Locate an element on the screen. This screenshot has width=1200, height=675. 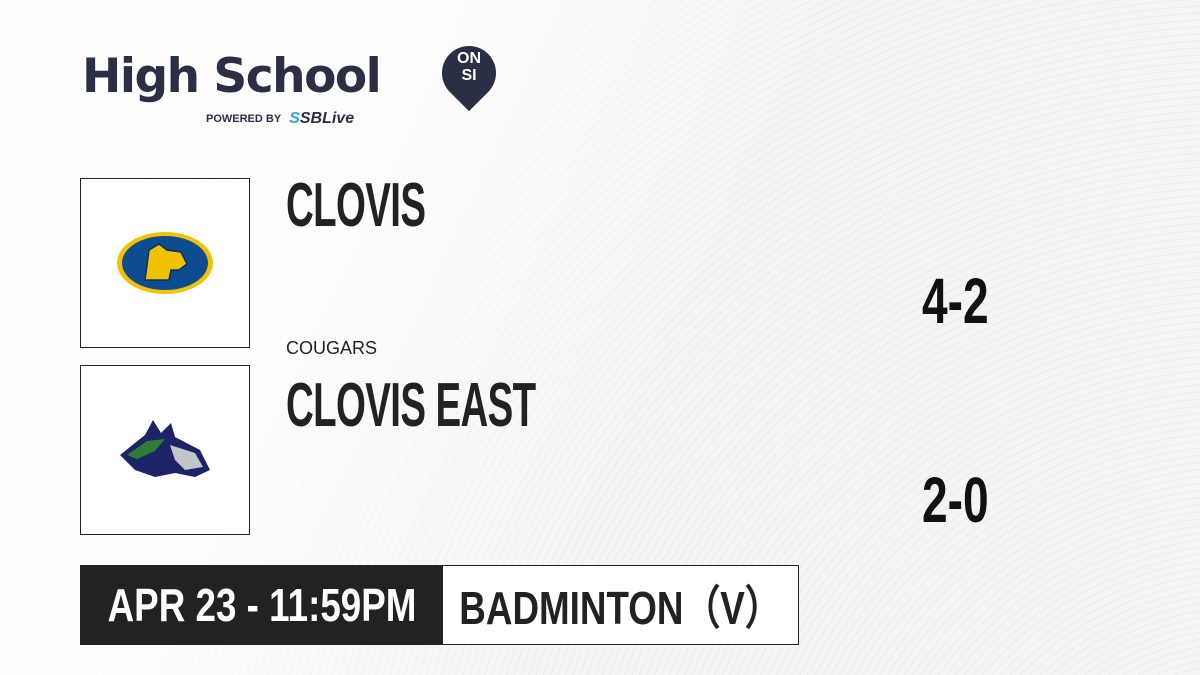
team2-record: 2-0 is located at coordinates (955, 500).